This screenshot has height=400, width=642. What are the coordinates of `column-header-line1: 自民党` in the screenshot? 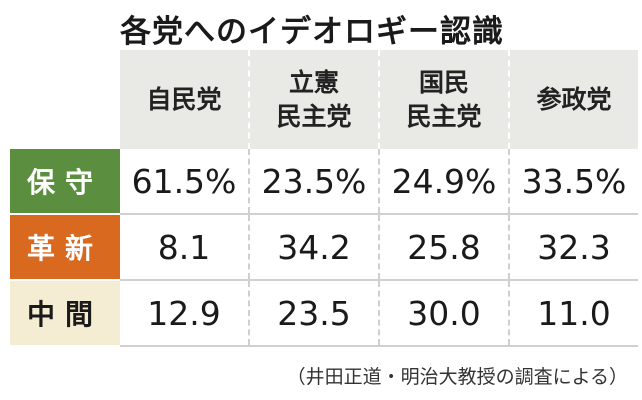 It's located at (184, 99).